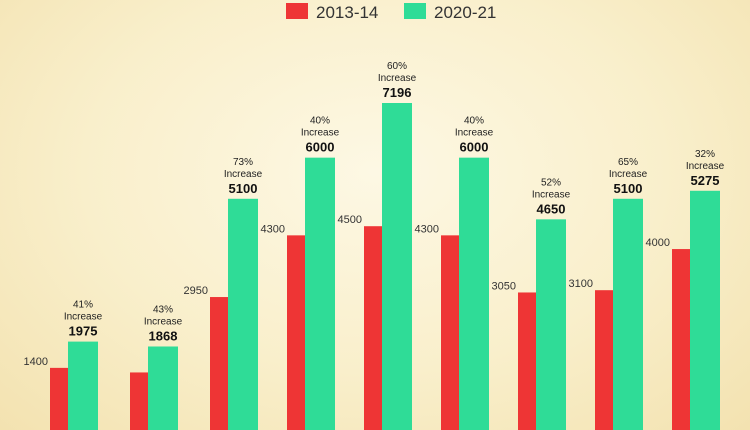 This screenshot has width=750, height=430. Describe the element at coordinates (427, 229) in the screenshot. I see `value-label-2013-14-5: 4300` at that location.